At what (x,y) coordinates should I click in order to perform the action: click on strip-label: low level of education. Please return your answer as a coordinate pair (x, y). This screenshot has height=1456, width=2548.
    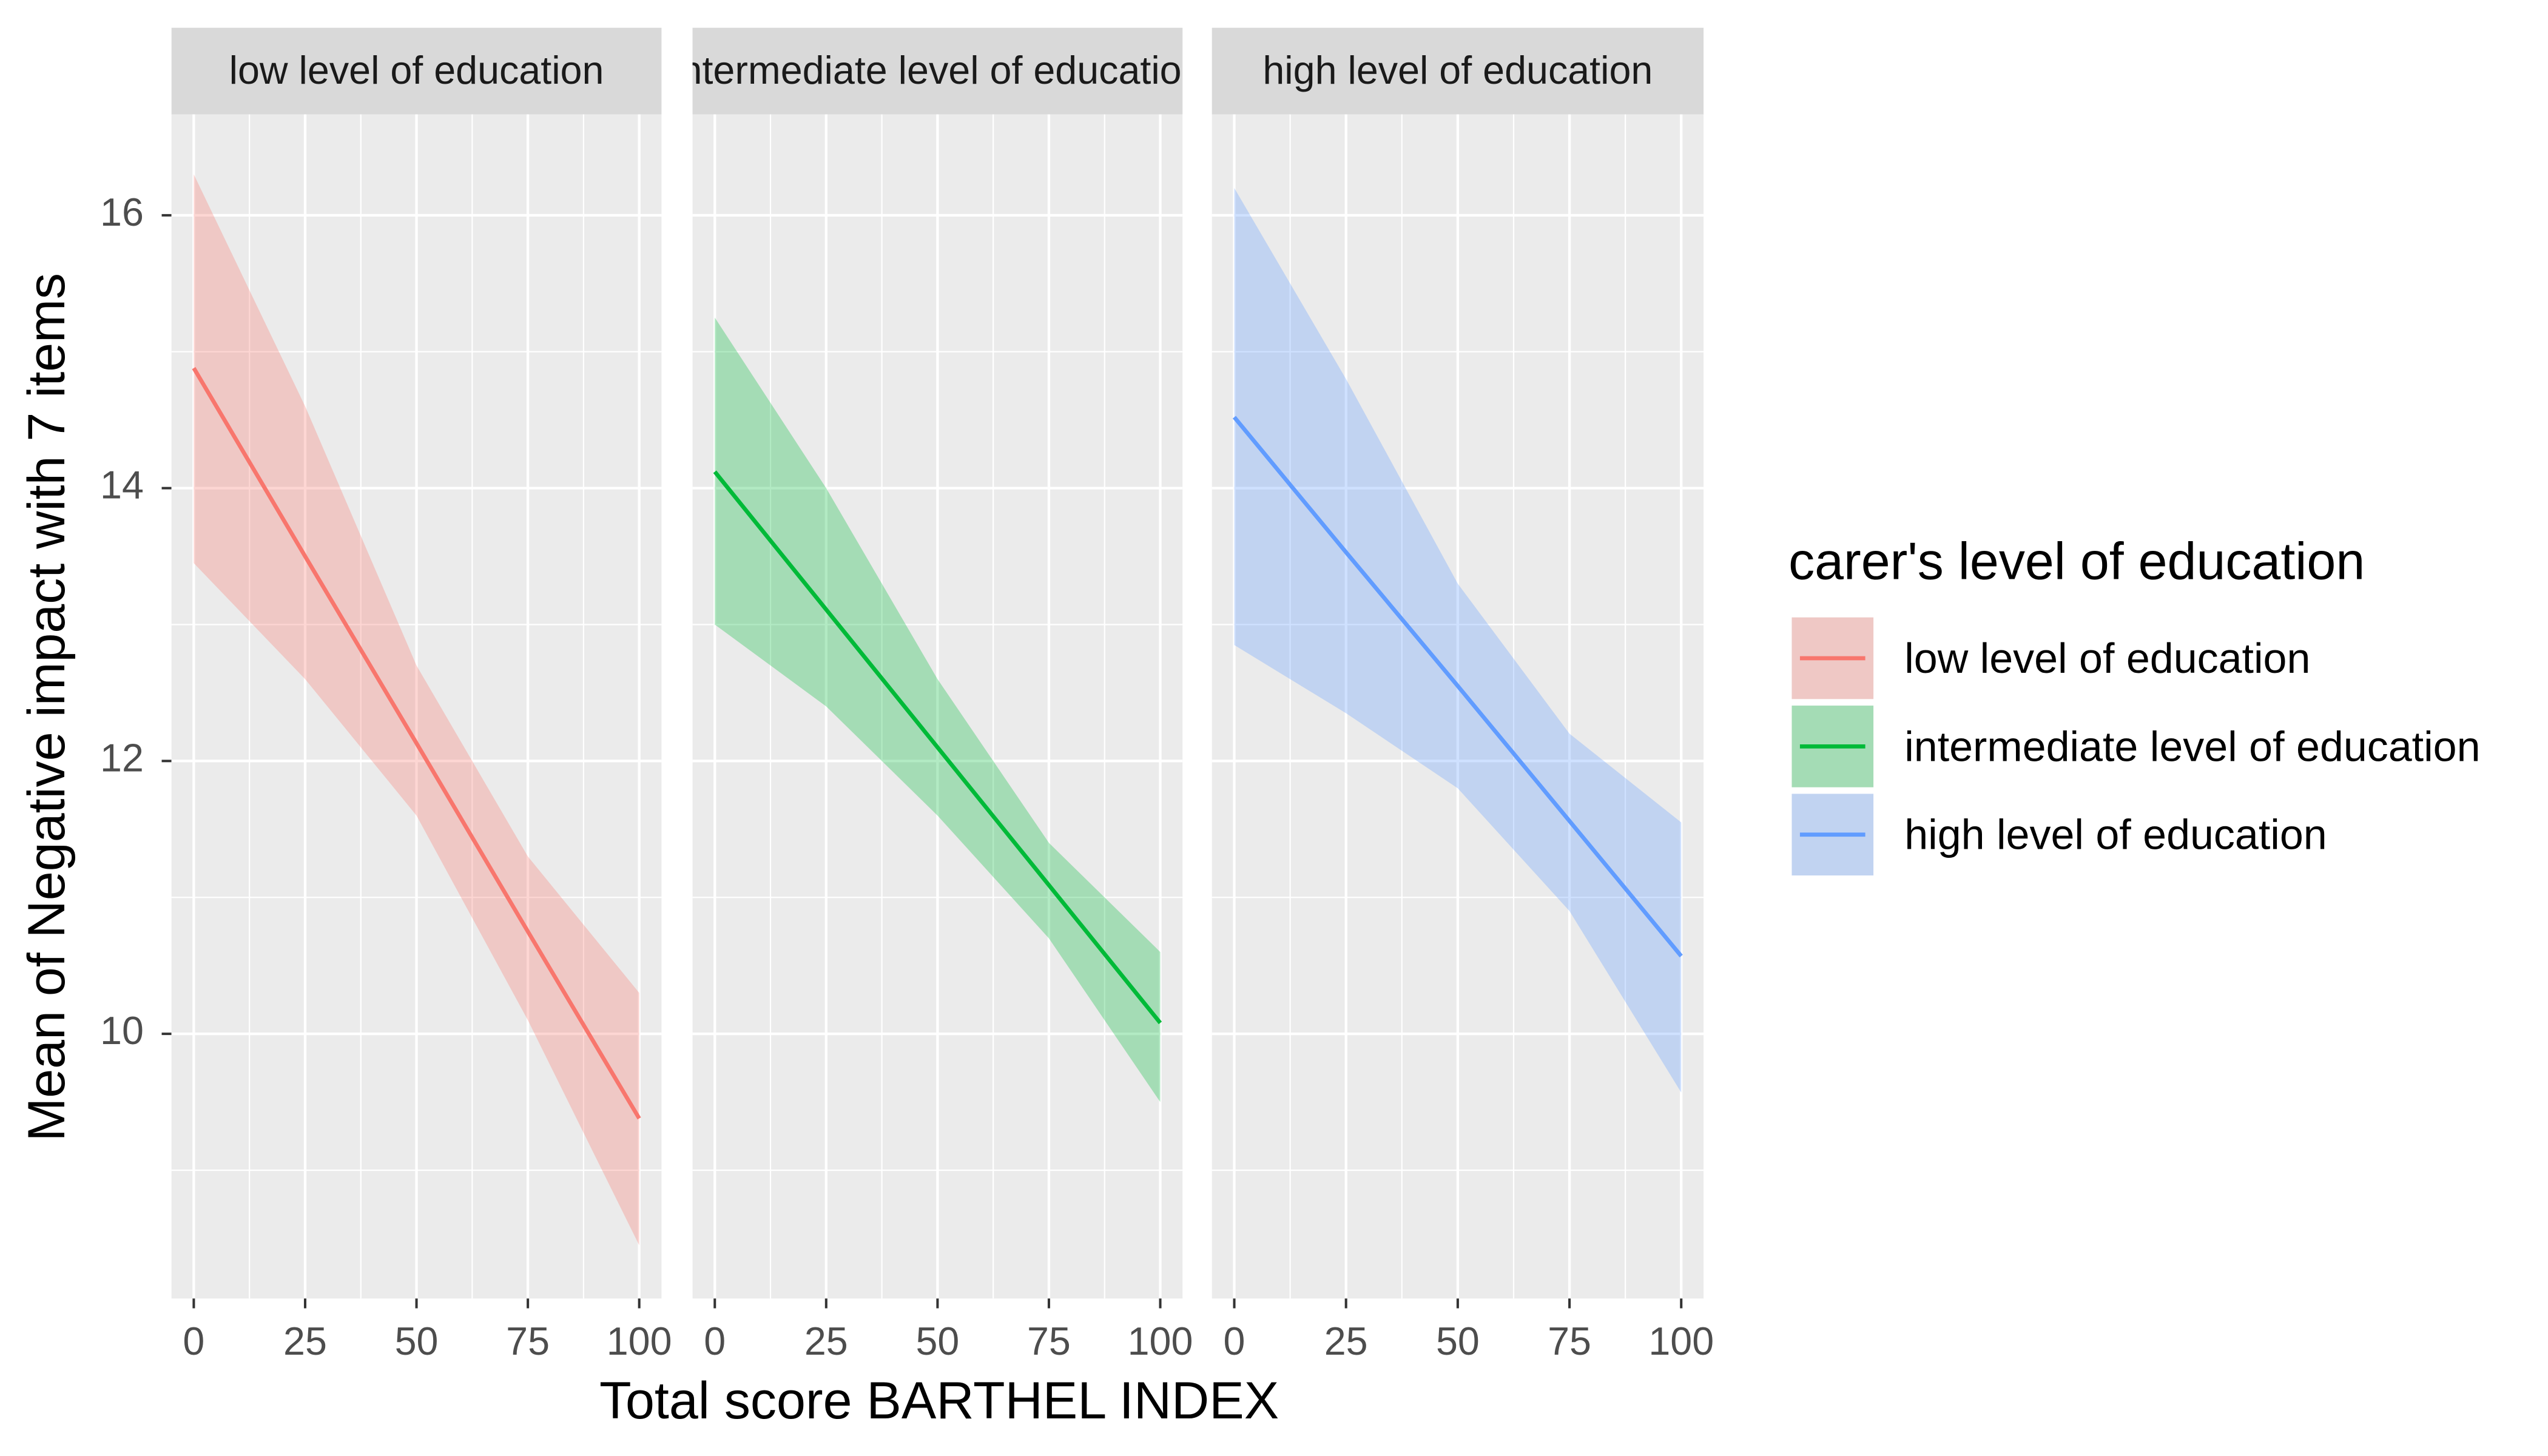
    Looking at the image, I should click on (416, 70).